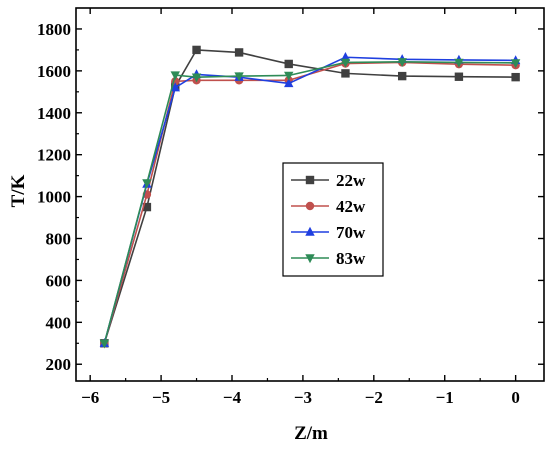  Describe the element at coordinates (351, 232) in the screenshot. I see `legend-label: 70w` at that location.